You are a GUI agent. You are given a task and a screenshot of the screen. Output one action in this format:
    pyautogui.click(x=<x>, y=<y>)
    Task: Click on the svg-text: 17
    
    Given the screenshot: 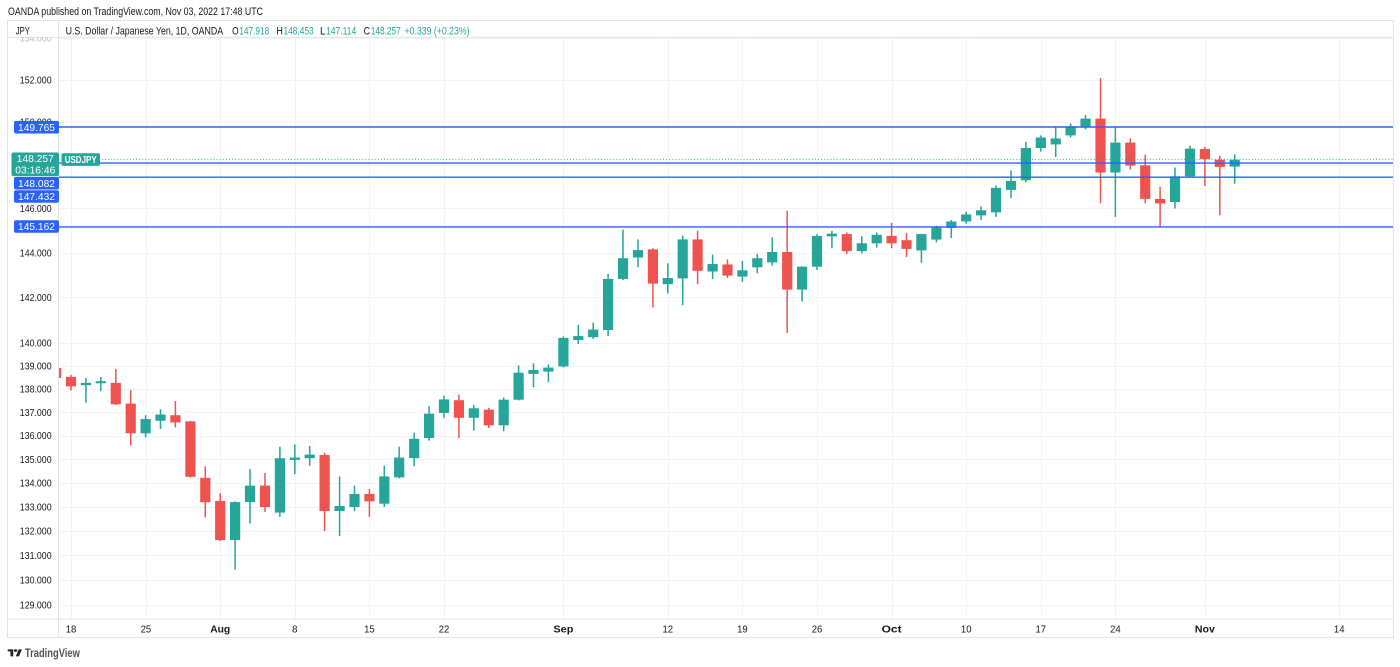 What is the action you would take?
    pyautogui.click(x=1041, y=630)
    